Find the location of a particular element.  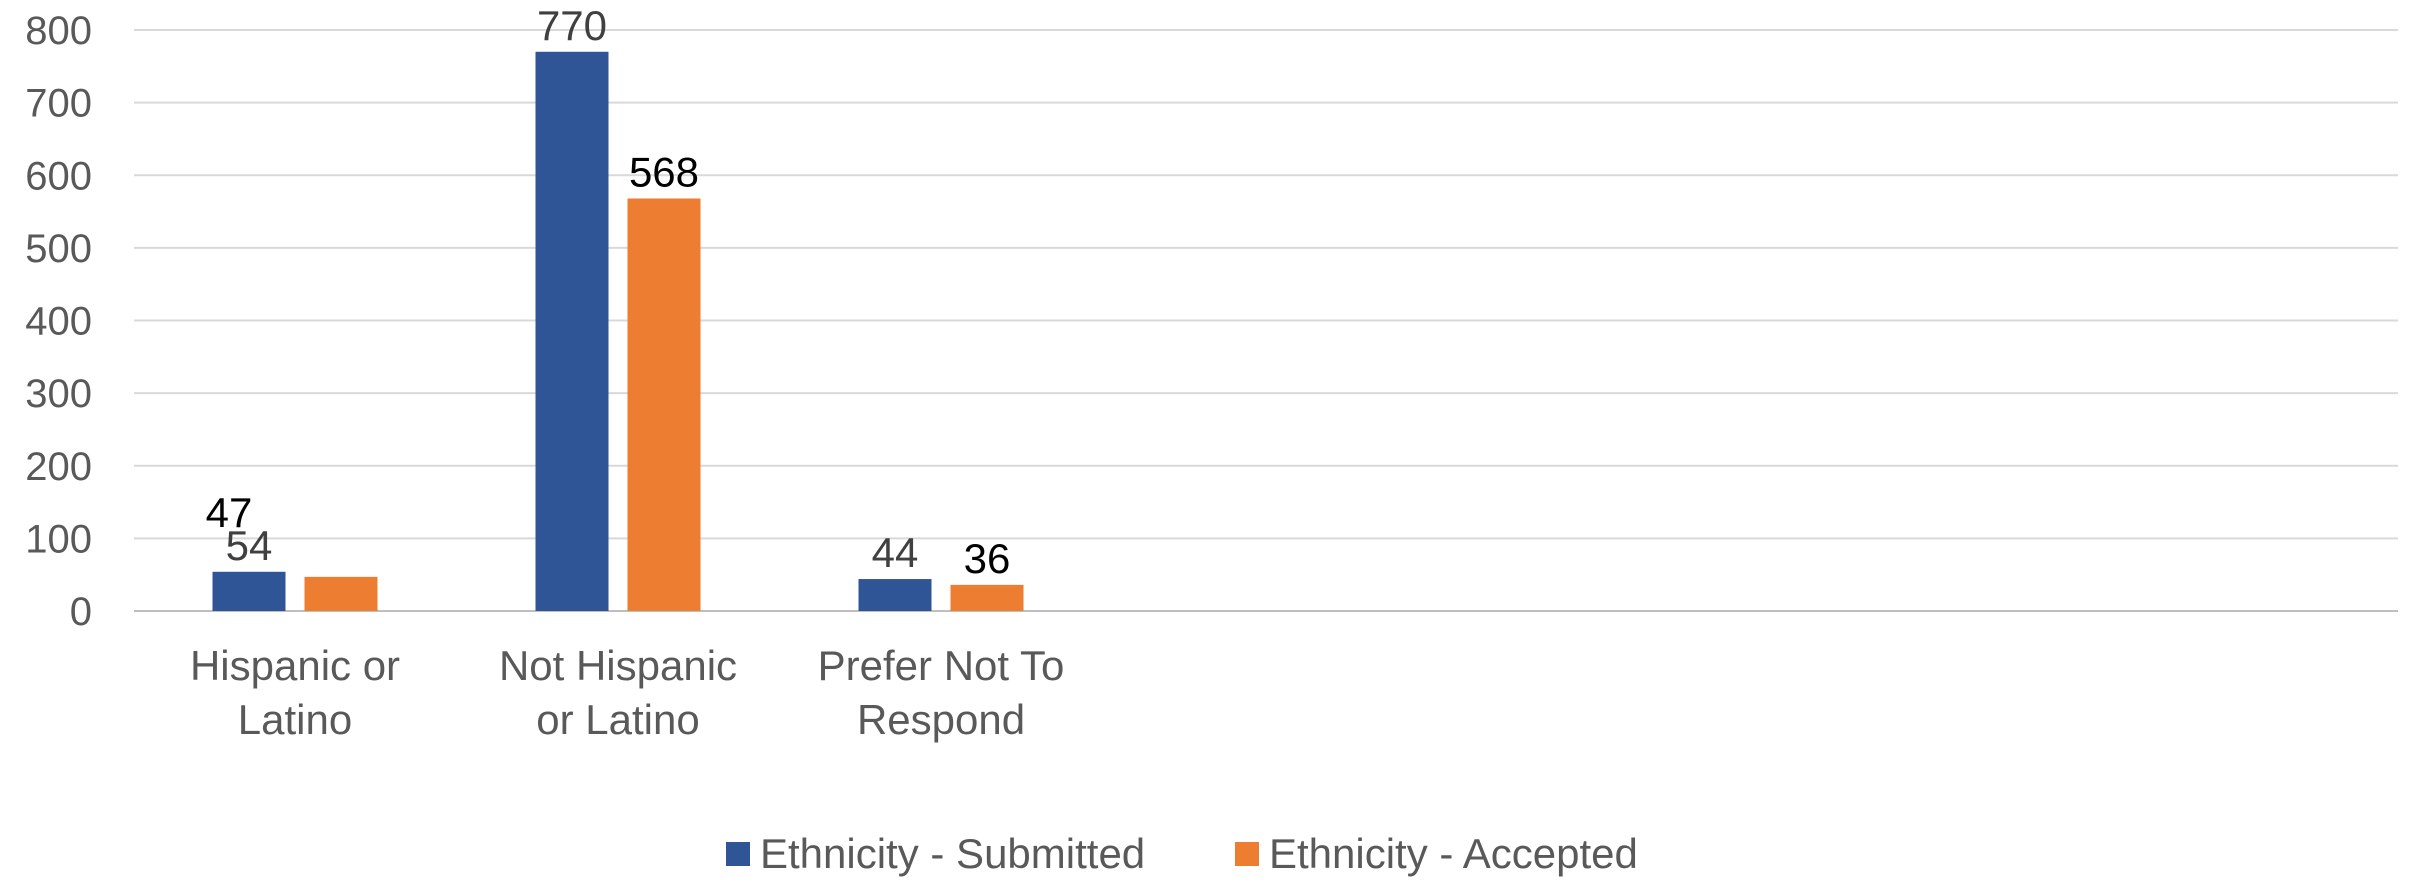

legend-label: Ethnicity - Accepted is located at coordinates (1453, 853).